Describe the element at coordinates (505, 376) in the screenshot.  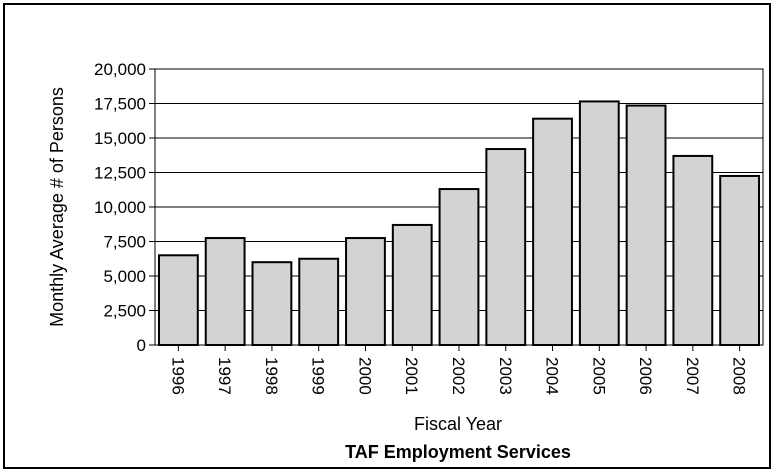
I see `x-tick-label: 2003` at that location.